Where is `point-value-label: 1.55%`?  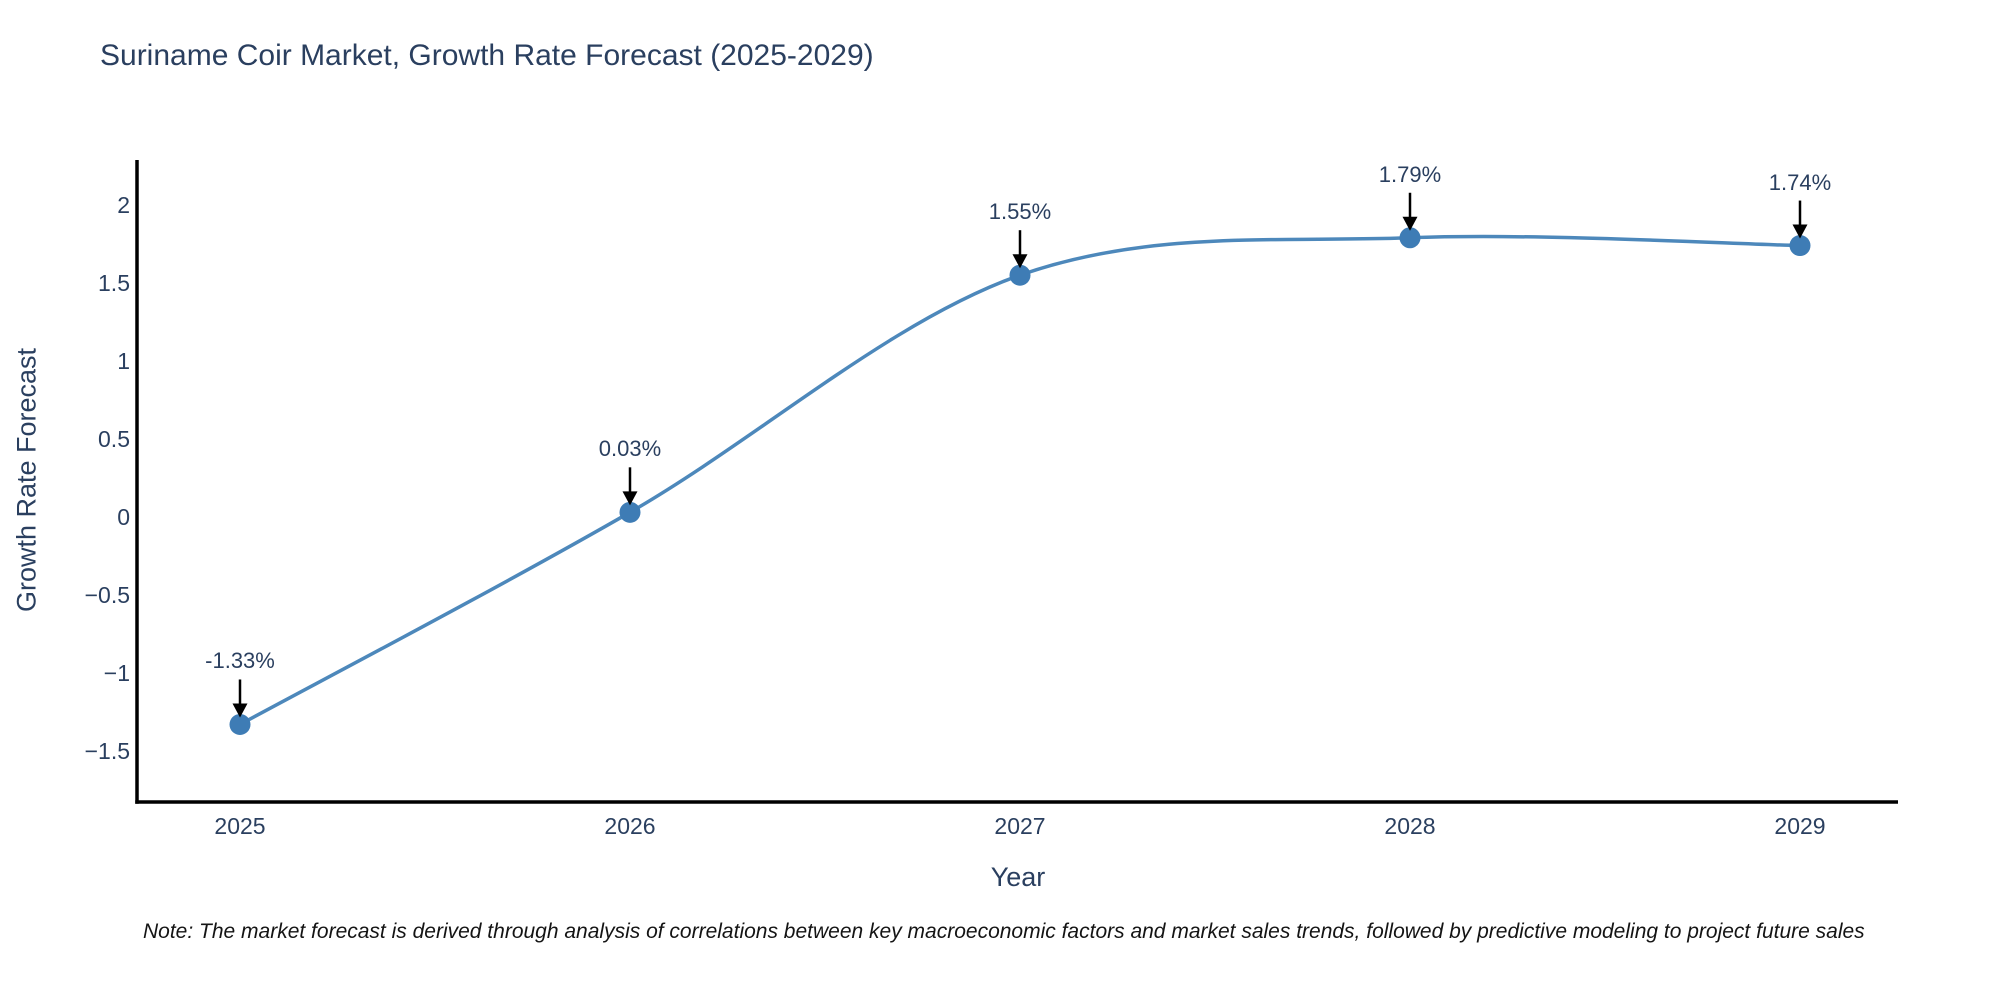
point-value-label: 1.55% is located at coordinates (1020, 212).